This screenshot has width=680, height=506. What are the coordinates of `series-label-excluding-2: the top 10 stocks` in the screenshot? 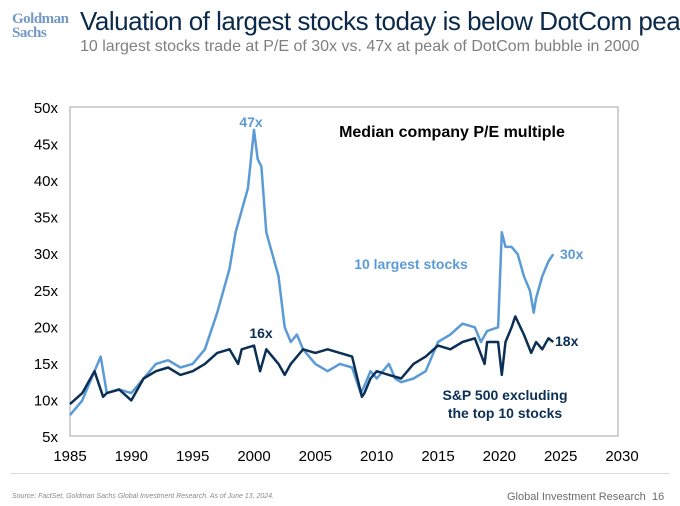 It's located at (505, 413).